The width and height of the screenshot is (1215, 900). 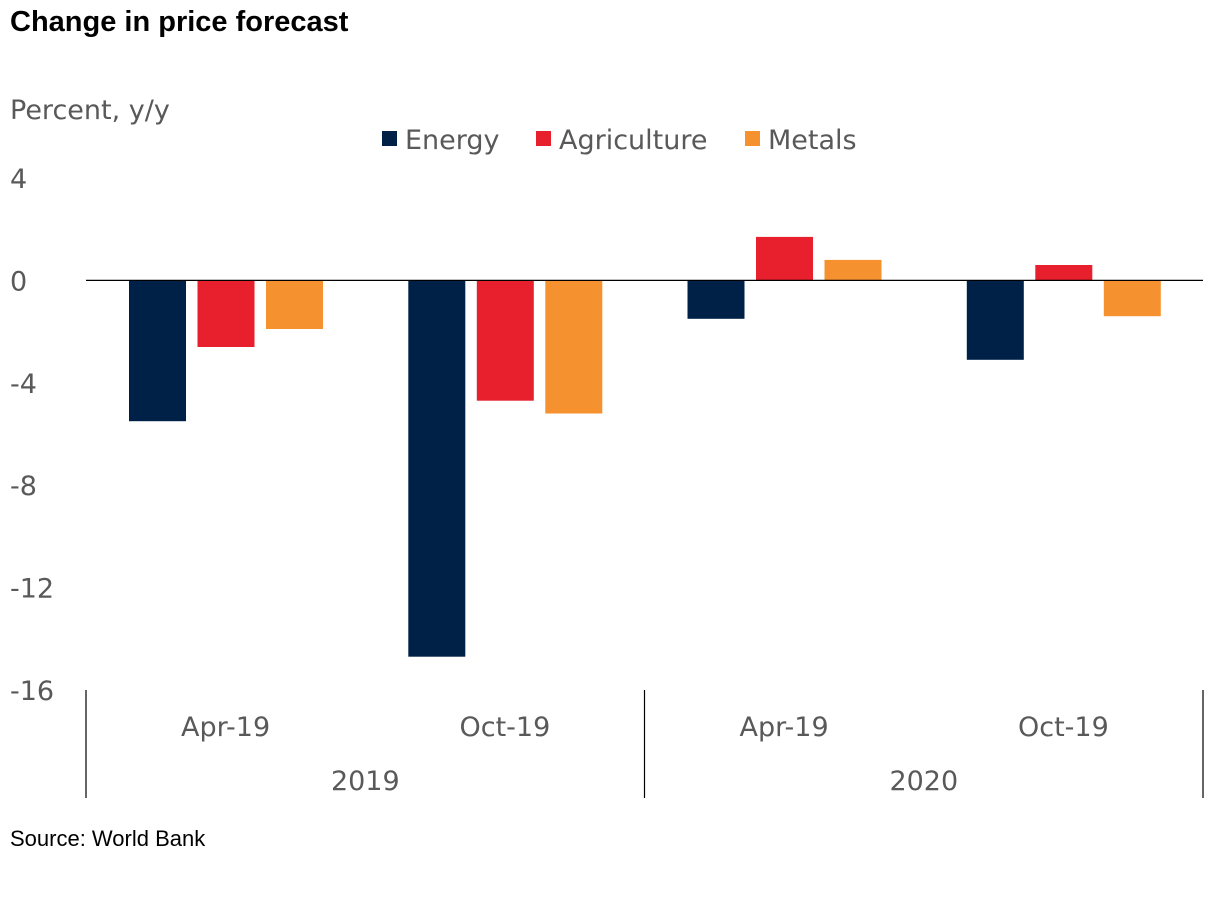 What do you see at coordinates (32, 691) in the screenshot?
I see `y-tick-label: -16` at bounding box center [32, 691].